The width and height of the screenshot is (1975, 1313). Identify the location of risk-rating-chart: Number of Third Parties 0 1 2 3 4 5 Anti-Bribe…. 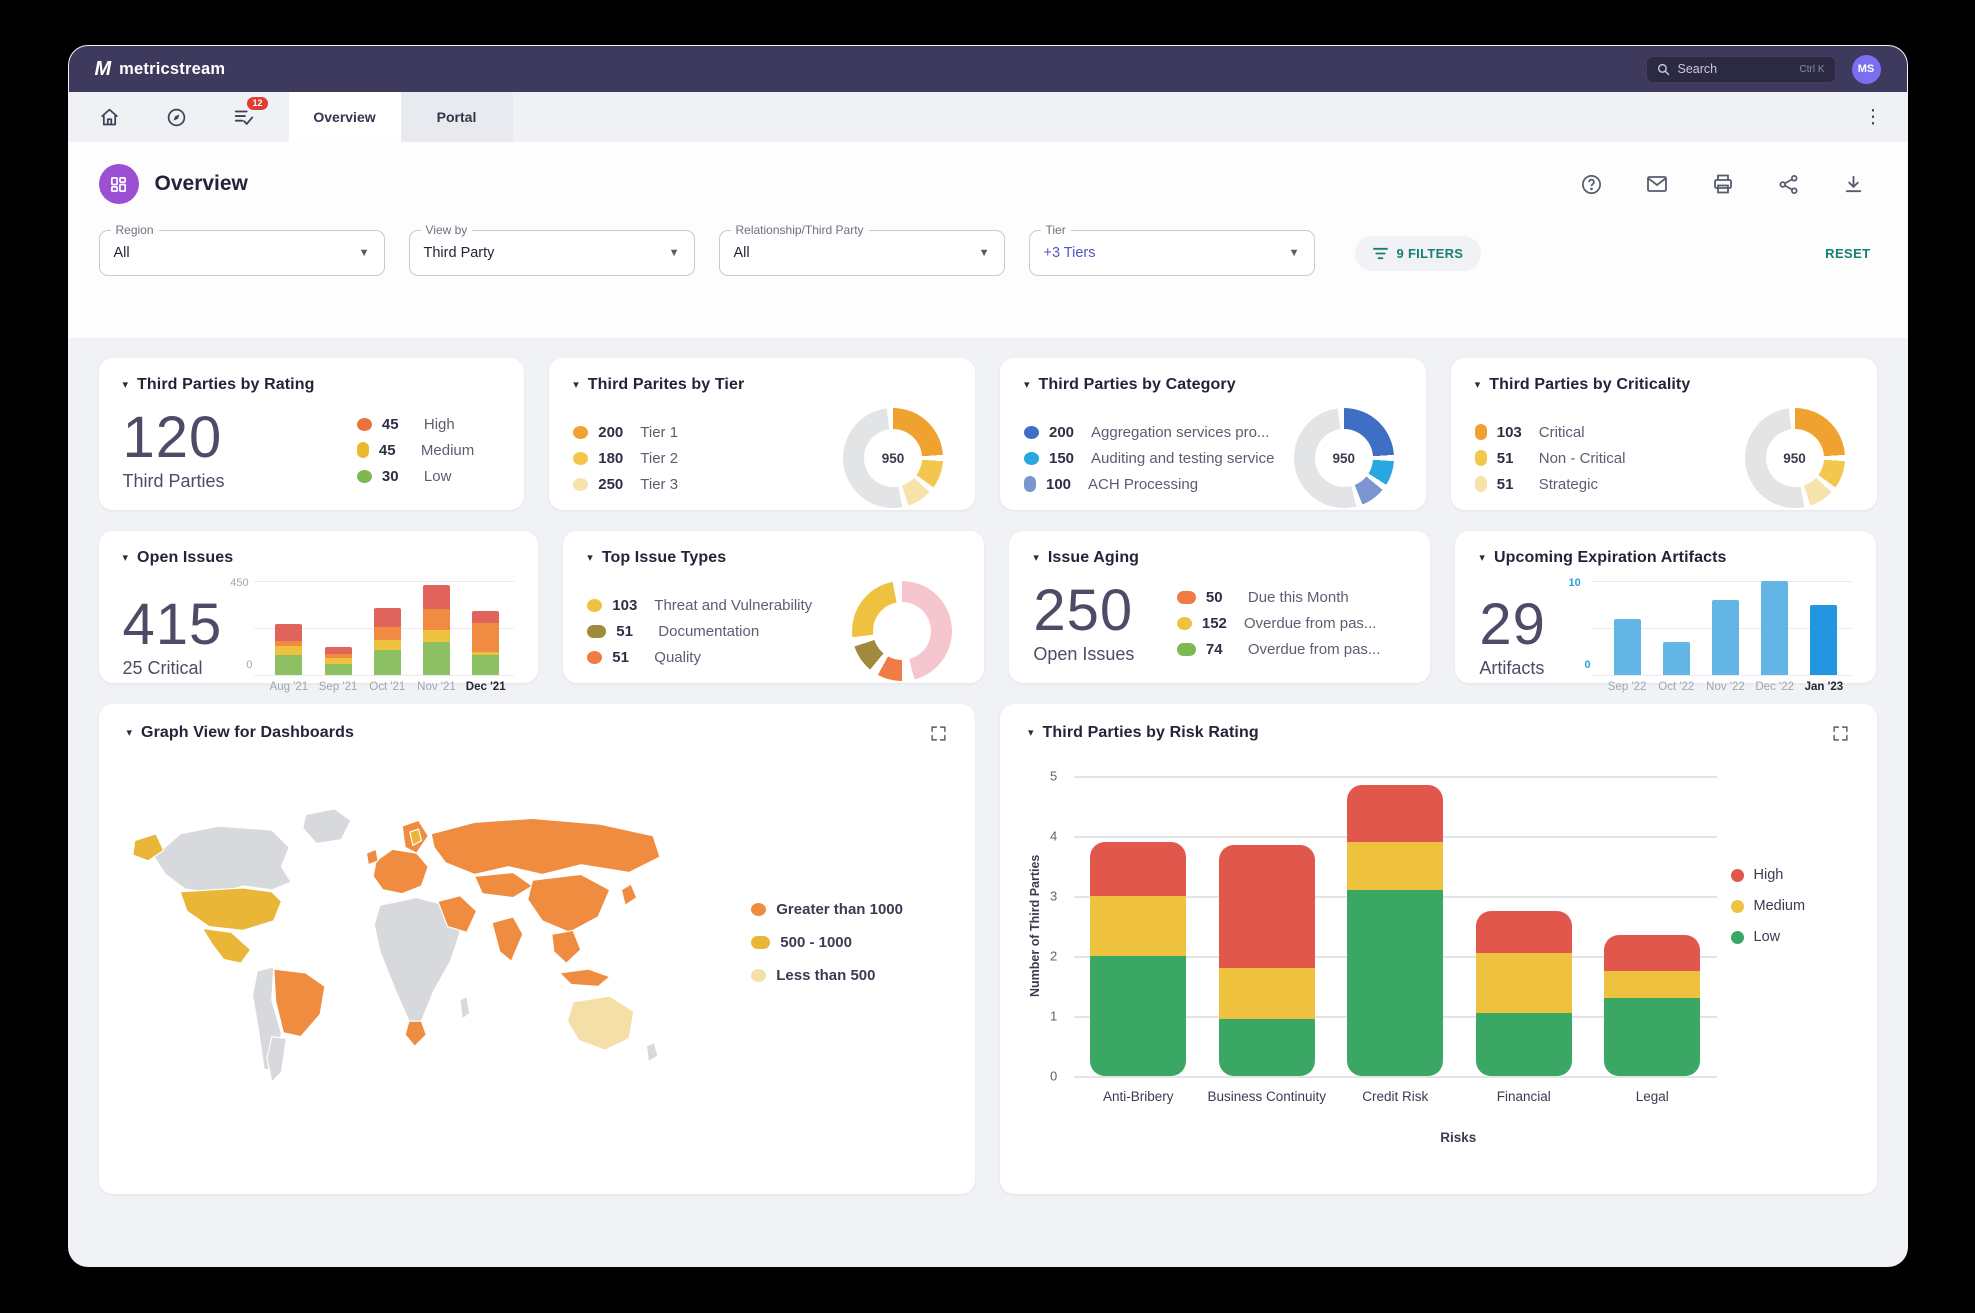
(1438, 937).